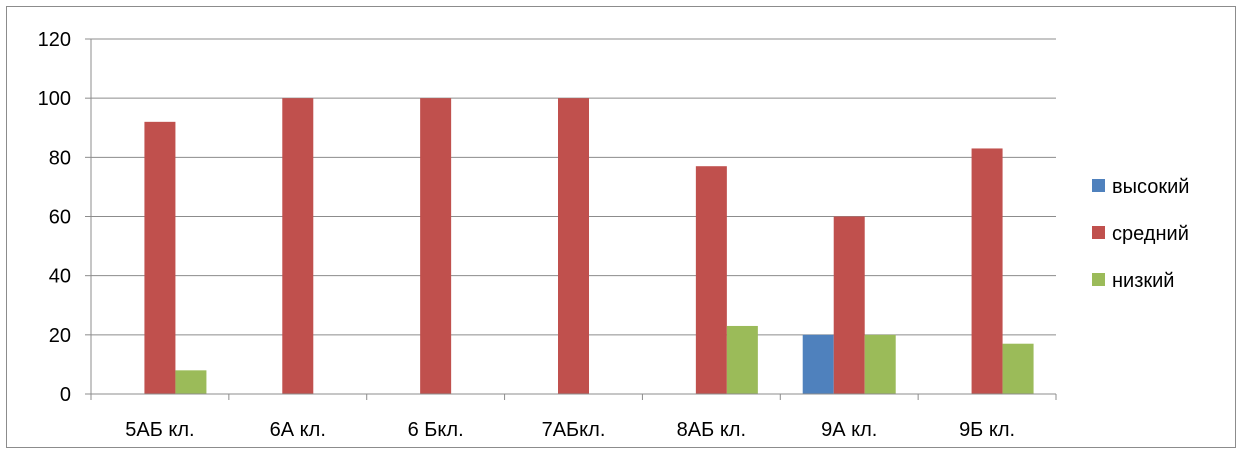 This screenshot has width=1242, height=454. I want to click on bar-низкий-0, so click(191, 382).